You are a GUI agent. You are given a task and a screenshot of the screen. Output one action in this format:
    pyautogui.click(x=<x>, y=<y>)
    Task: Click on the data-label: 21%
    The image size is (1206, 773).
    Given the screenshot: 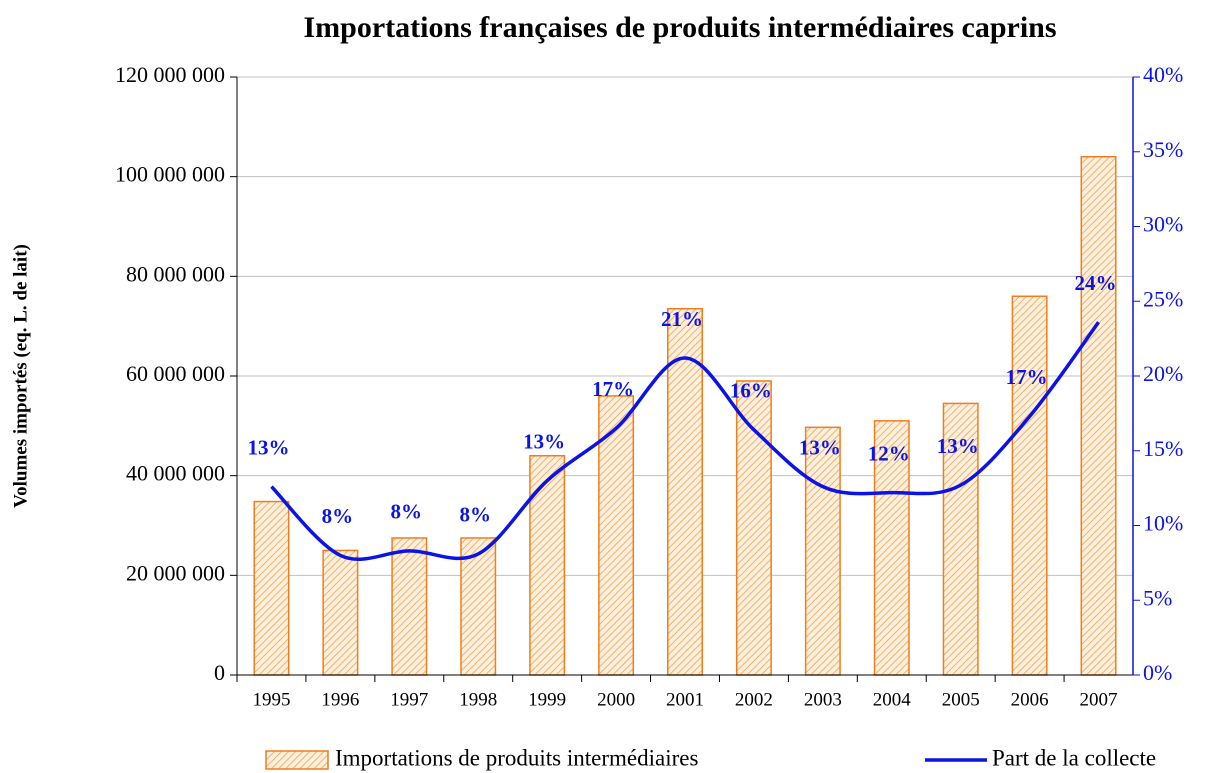 What is the action you would take?
    pyautogui.click(x=682, y=319)
    